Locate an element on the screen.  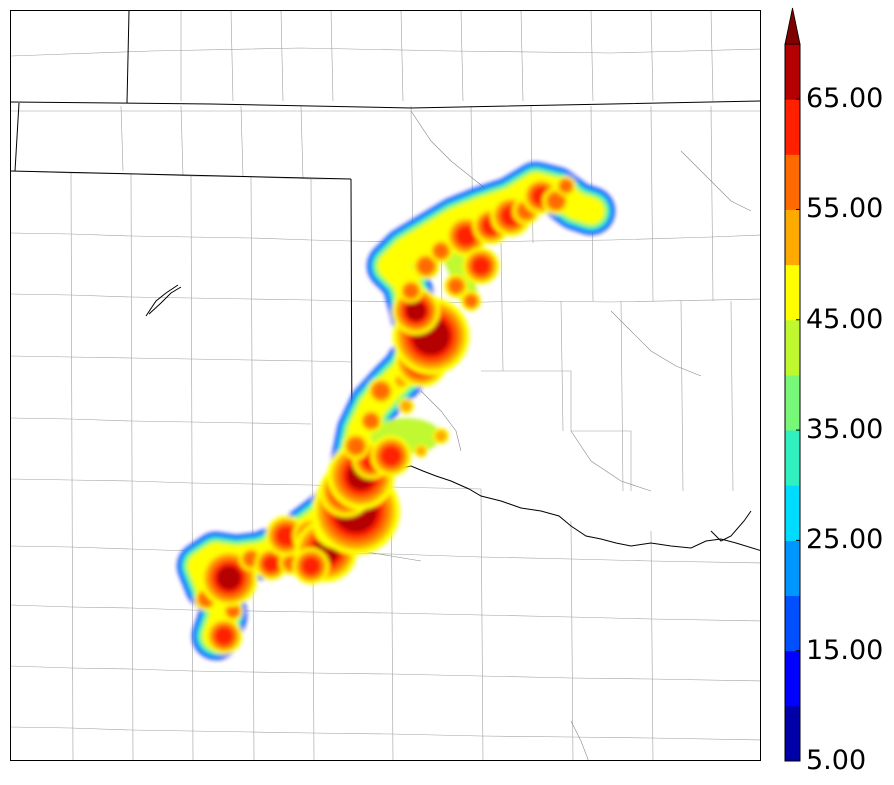
colorbar-tick-label: 25.00 is located at coordinates (845, 540).